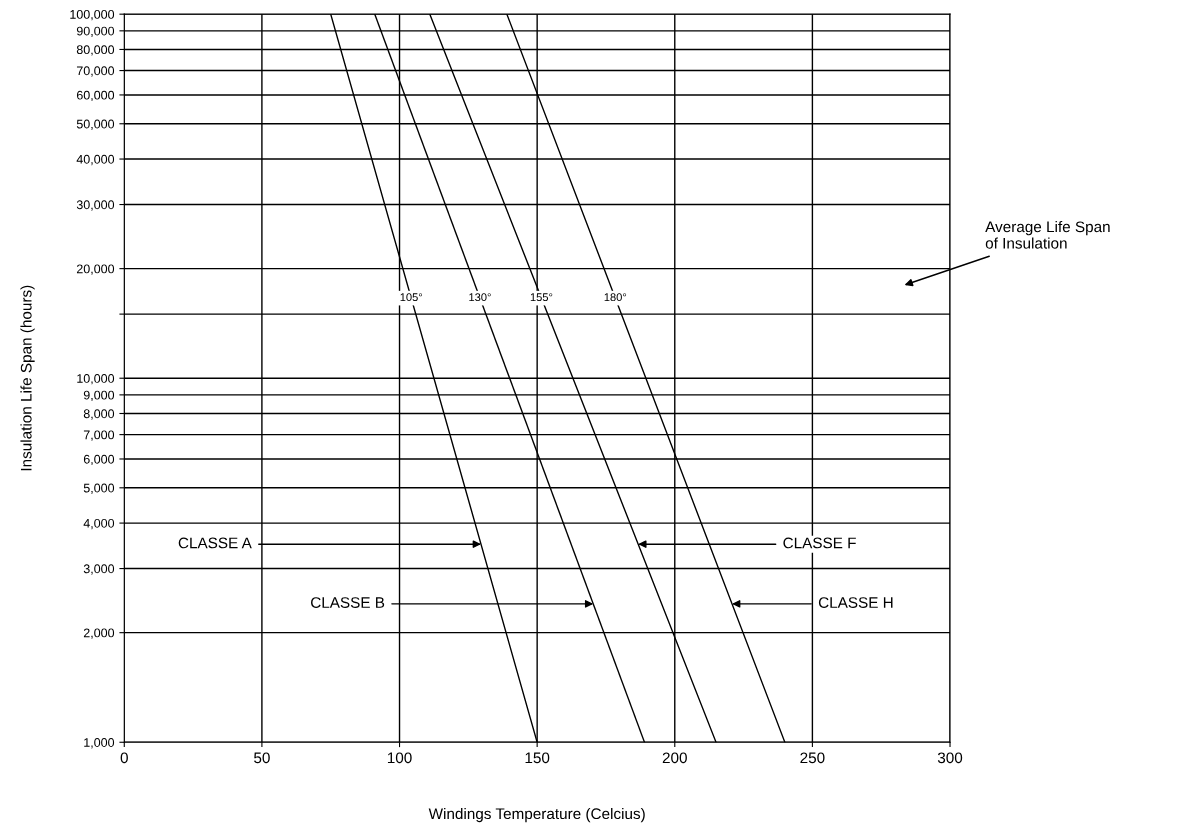  I want to click on annotation: CLASSE F, so click(819, 543).